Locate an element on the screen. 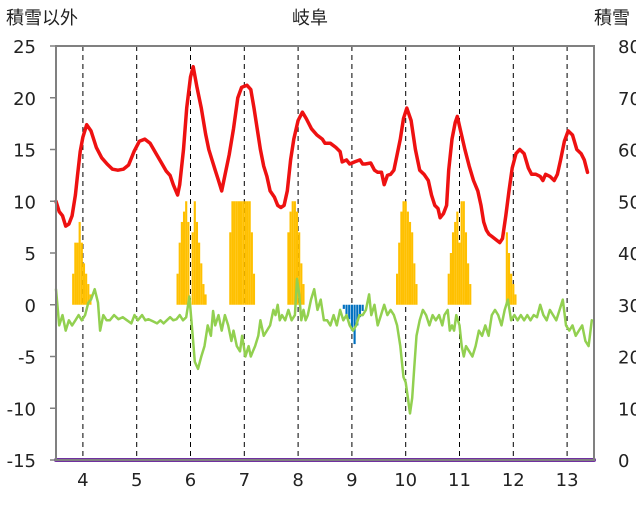  y-right-tick-label: 80 is located at coordinates (627, 47).